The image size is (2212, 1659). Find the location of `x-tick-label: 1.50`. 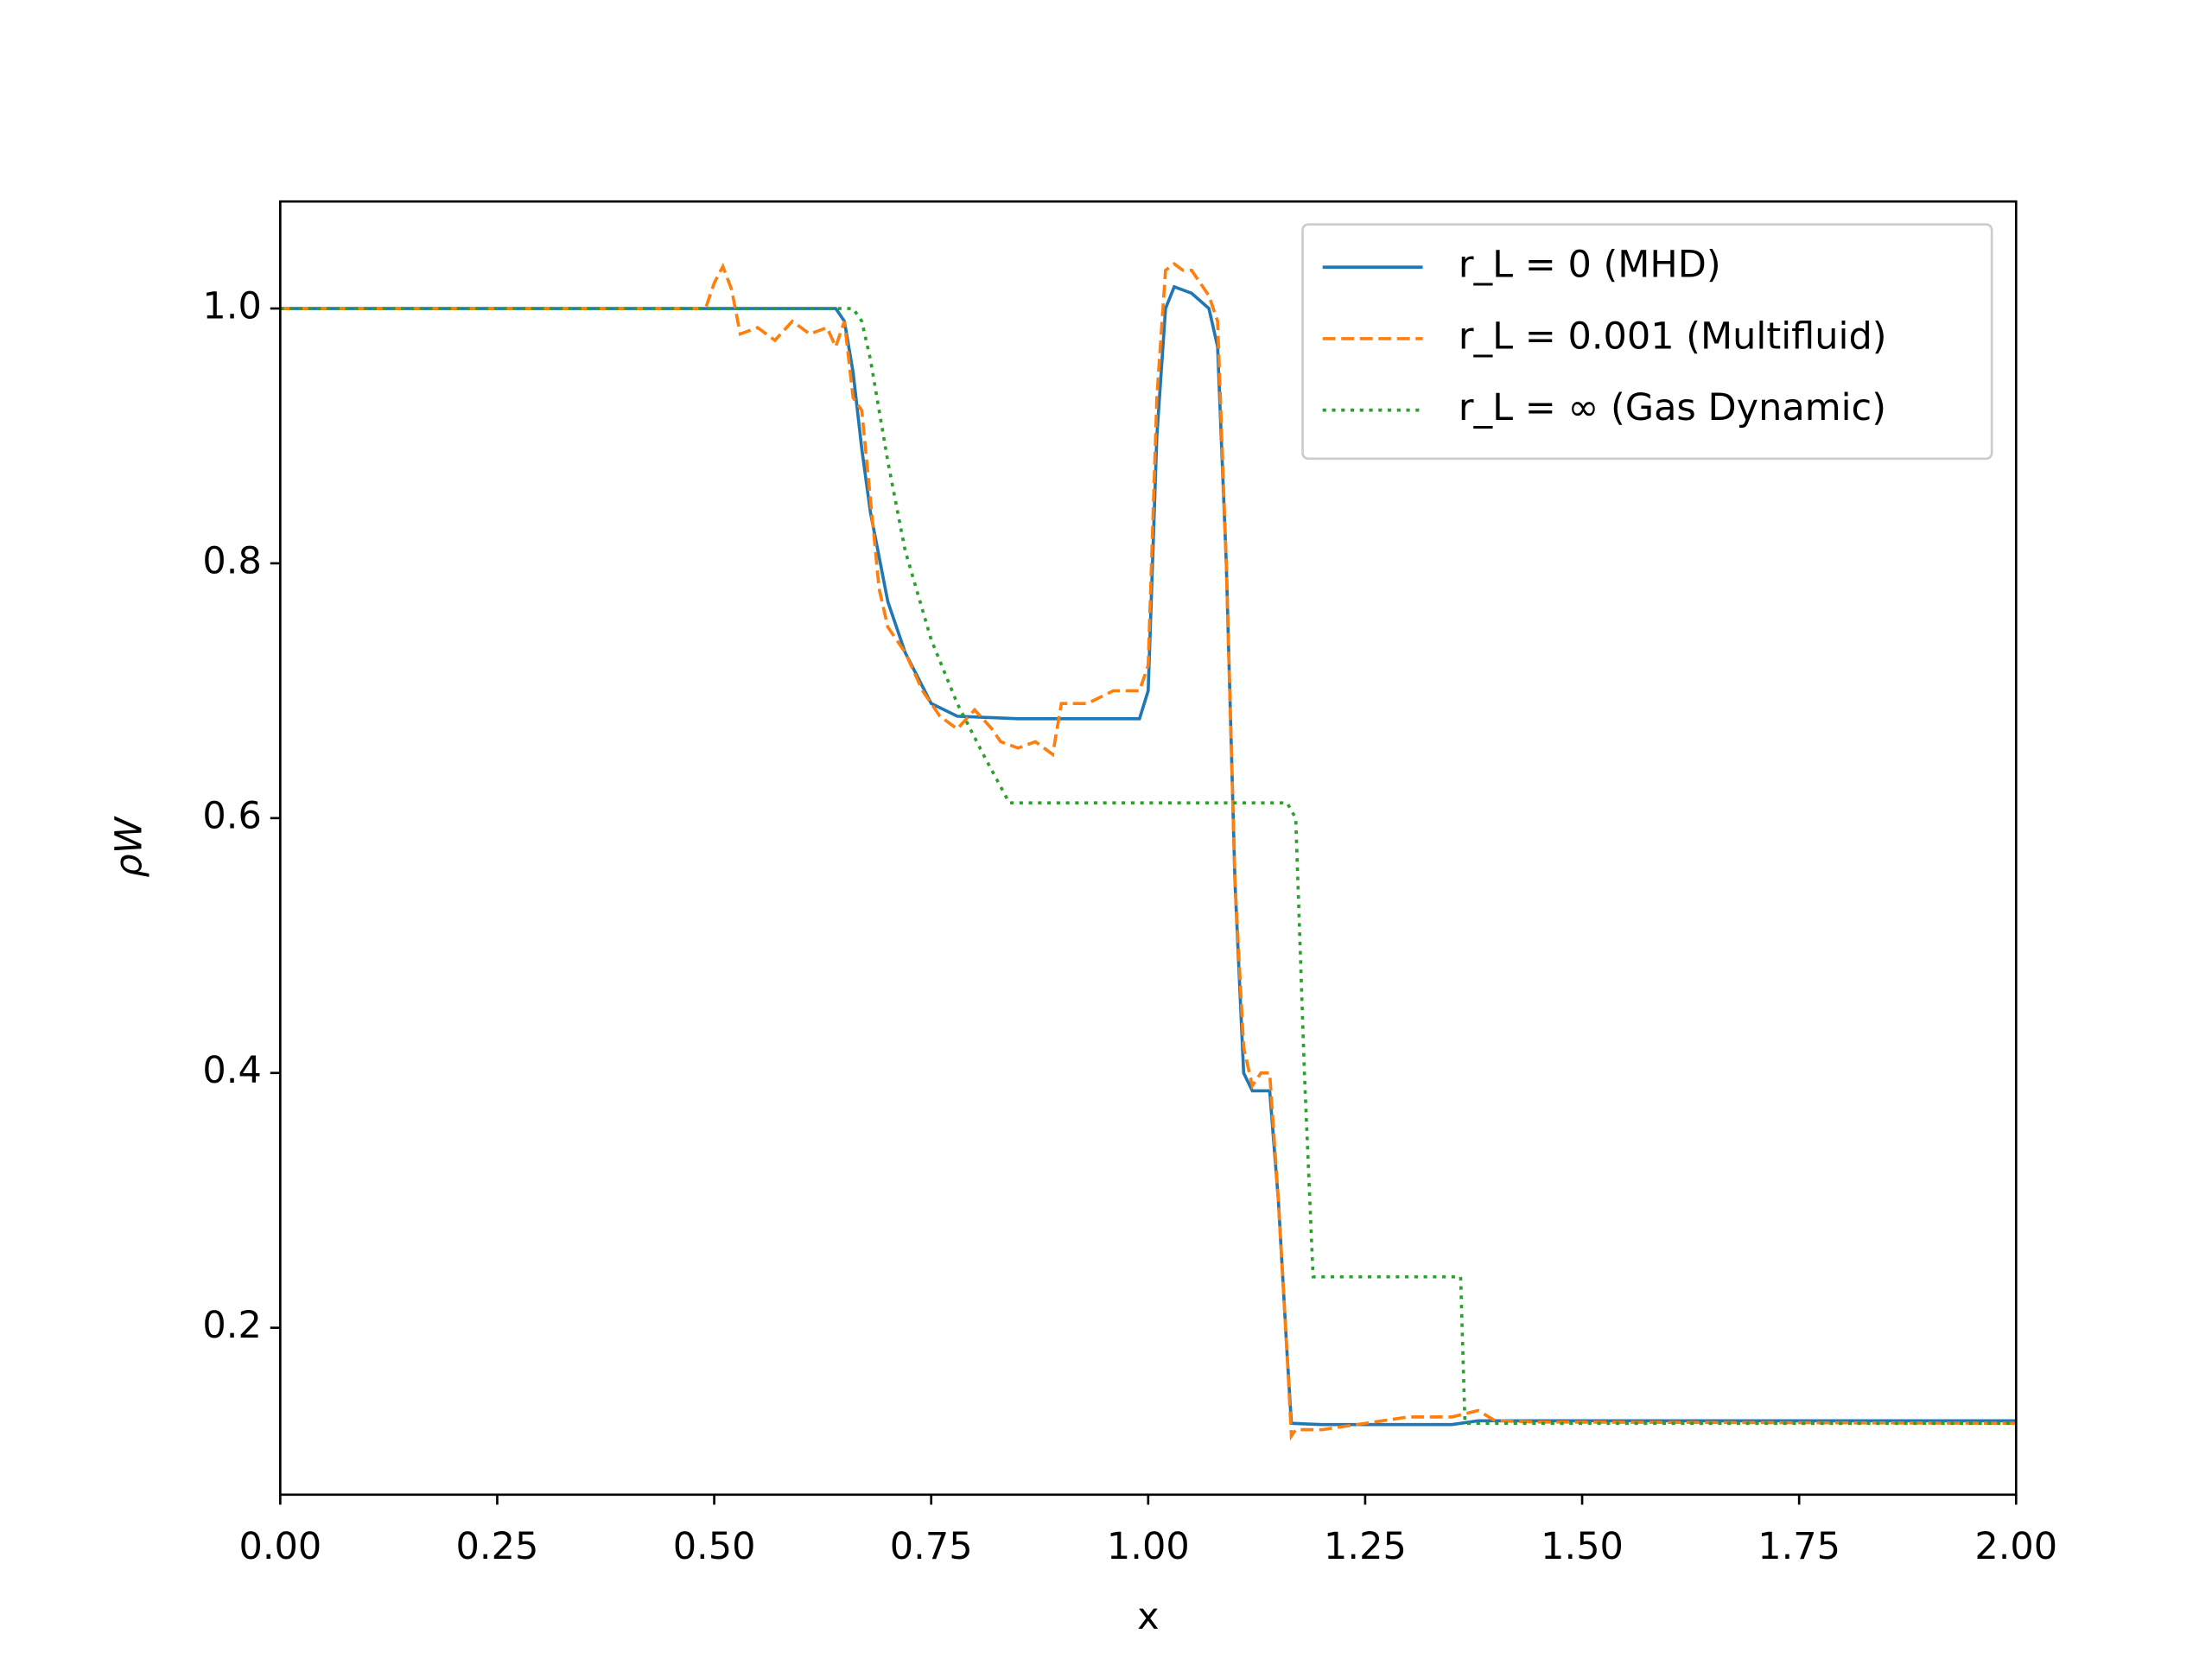

x-tick-label: 1.50 is located at coordinates (1582, 1546).